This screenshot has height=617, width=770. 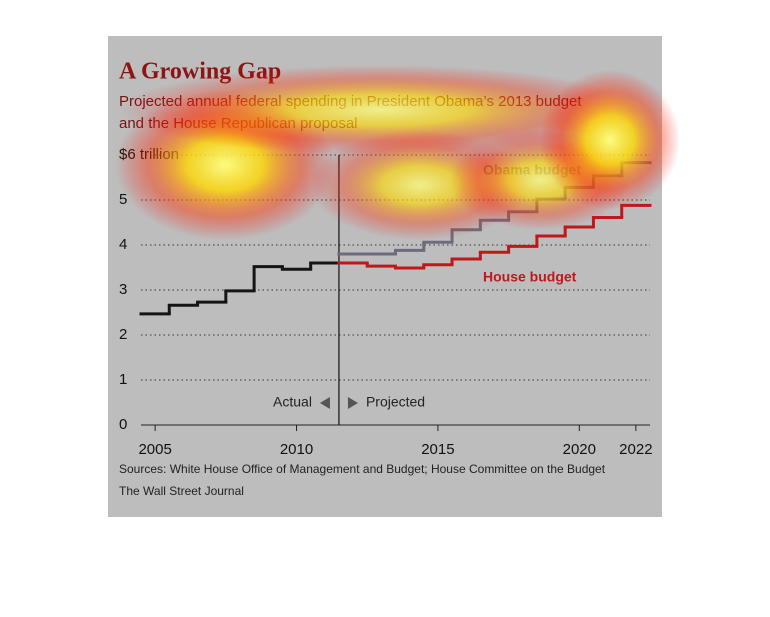 I want to click on x-tick-label: 2005, so click(x=154, y=449).